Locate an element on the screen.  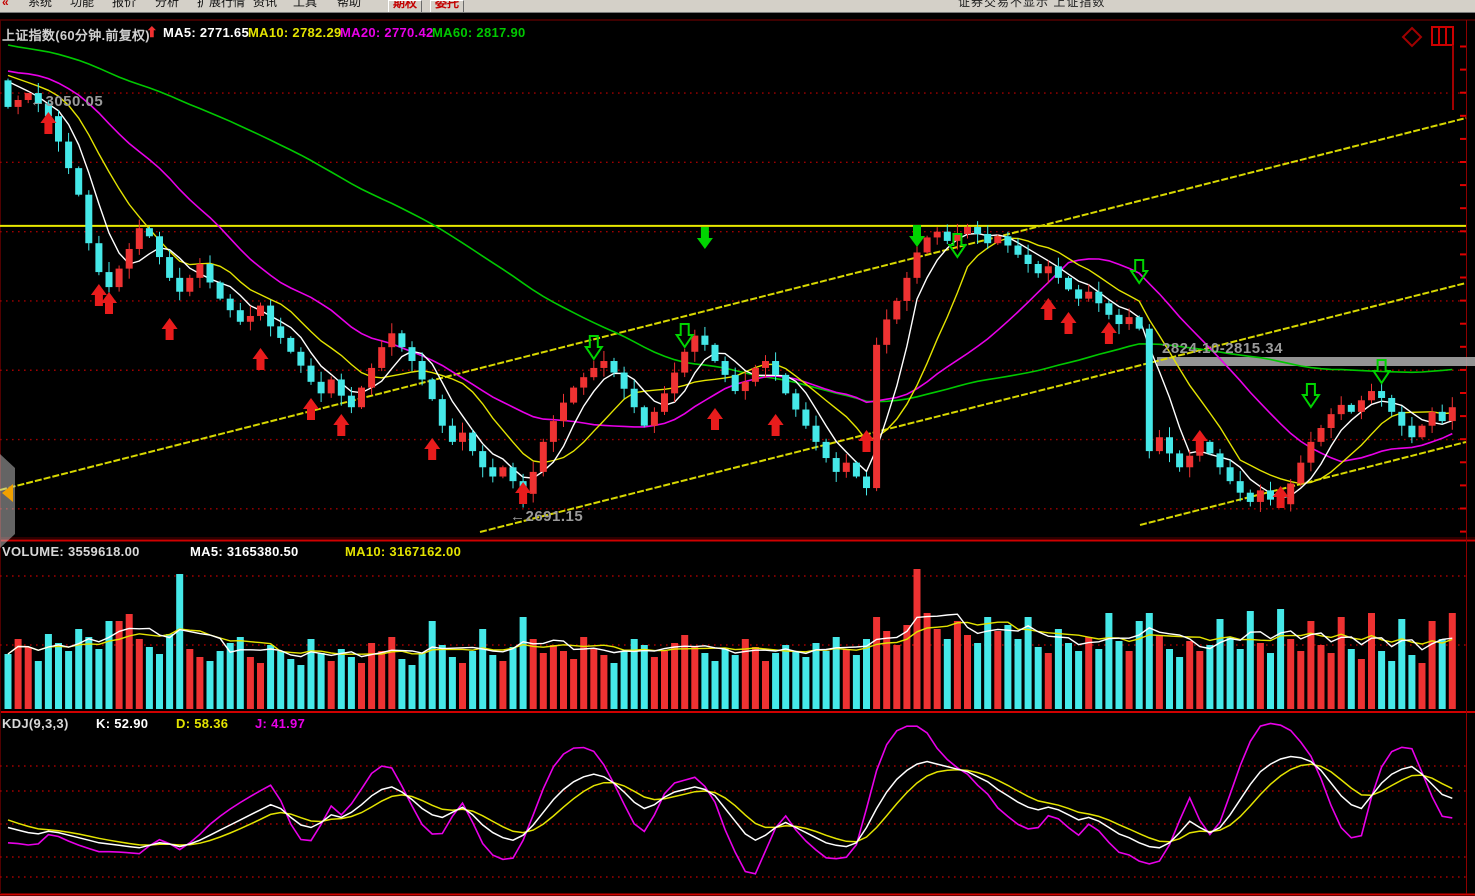
split-window-icon is located at coordinates (1442, 36).